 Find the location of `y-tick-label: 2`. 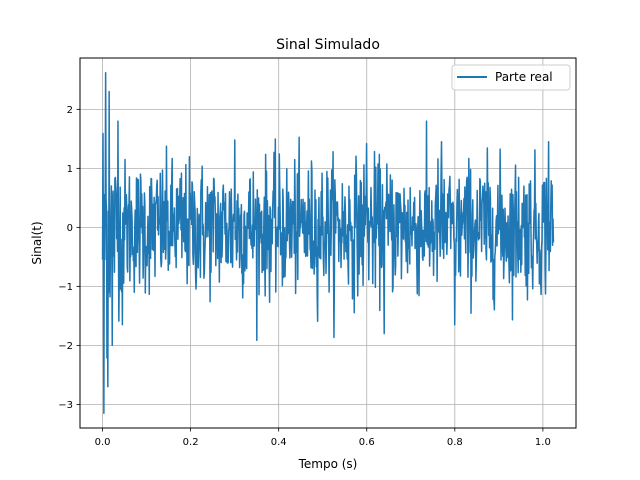

y-tick-label: 2 is located at coordinates (70, 110).